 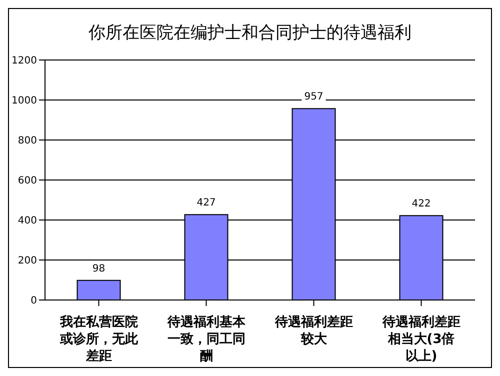 What do you see at coordinates (27, 261) in the screenshot?
I see `y-tick-label: 200` at bounding box center [27, 261].